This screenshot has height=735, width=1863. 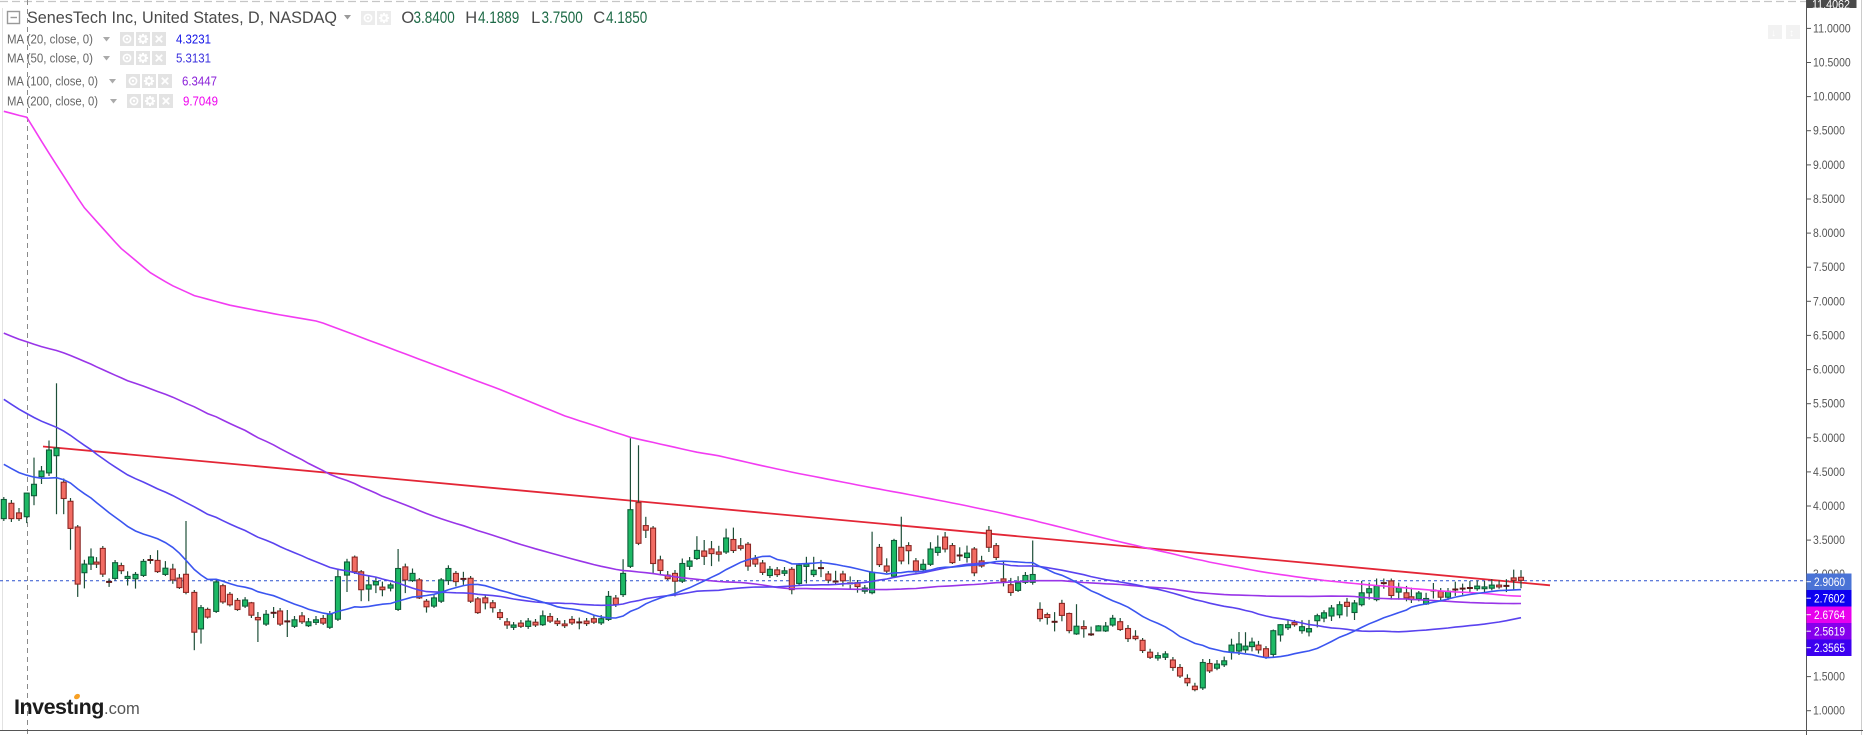 I want to click on svg-text: 2.5619, so click(x=1829, y=631).